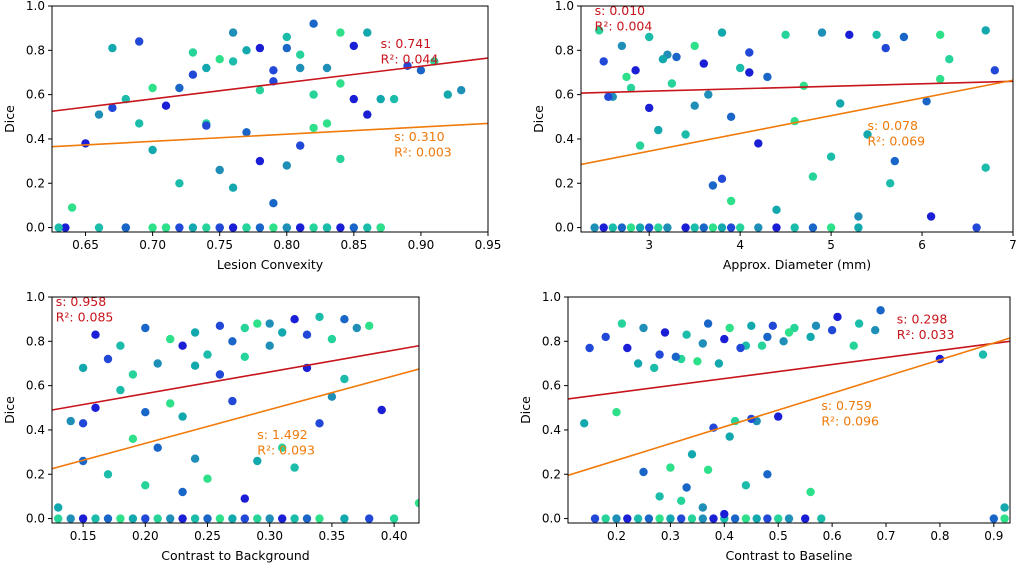 The height and width of the screenshot is (567, 1021). I want to click on x-tick-label: 0.4, so click(724, 536).